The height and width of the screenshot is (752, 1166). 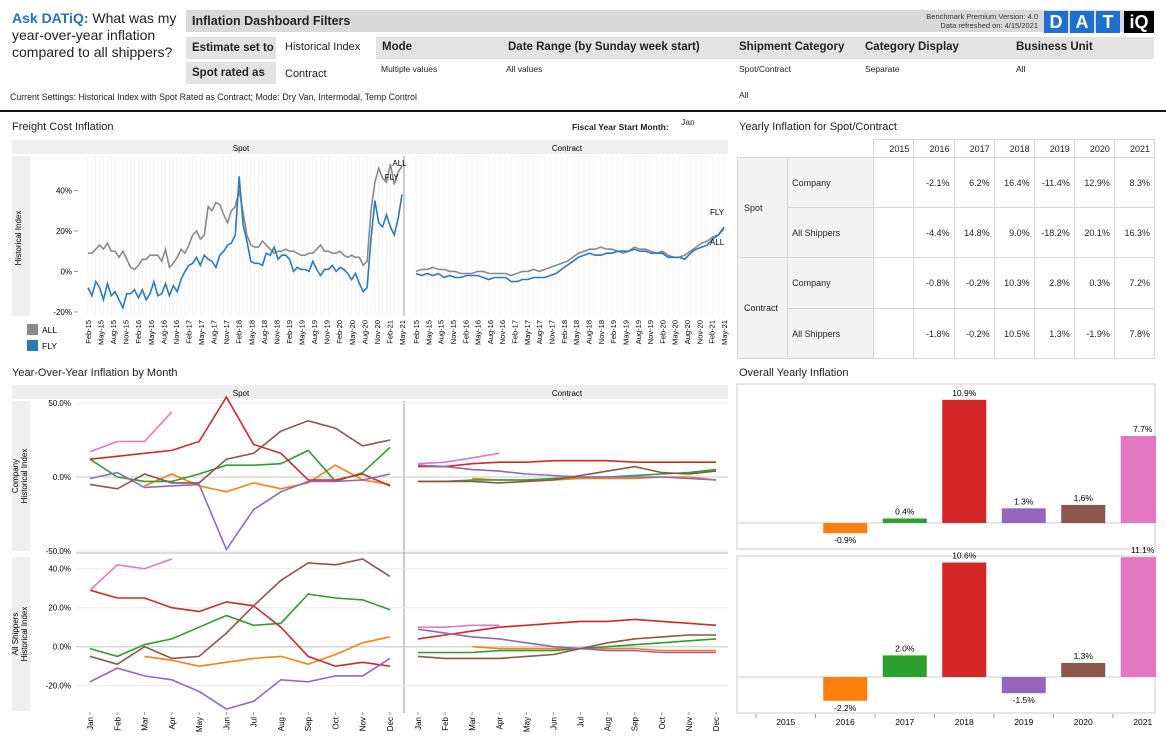 I want to click on table-cell: 7.2%, so click(x=1134, y=283).